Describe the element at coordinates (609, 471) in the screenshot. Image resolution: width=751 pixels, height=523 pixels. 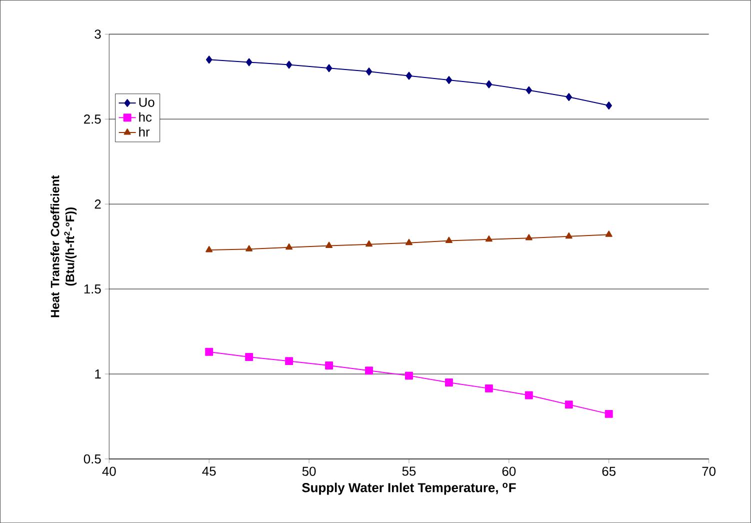
I see `x-tick-label: 65` at that location.